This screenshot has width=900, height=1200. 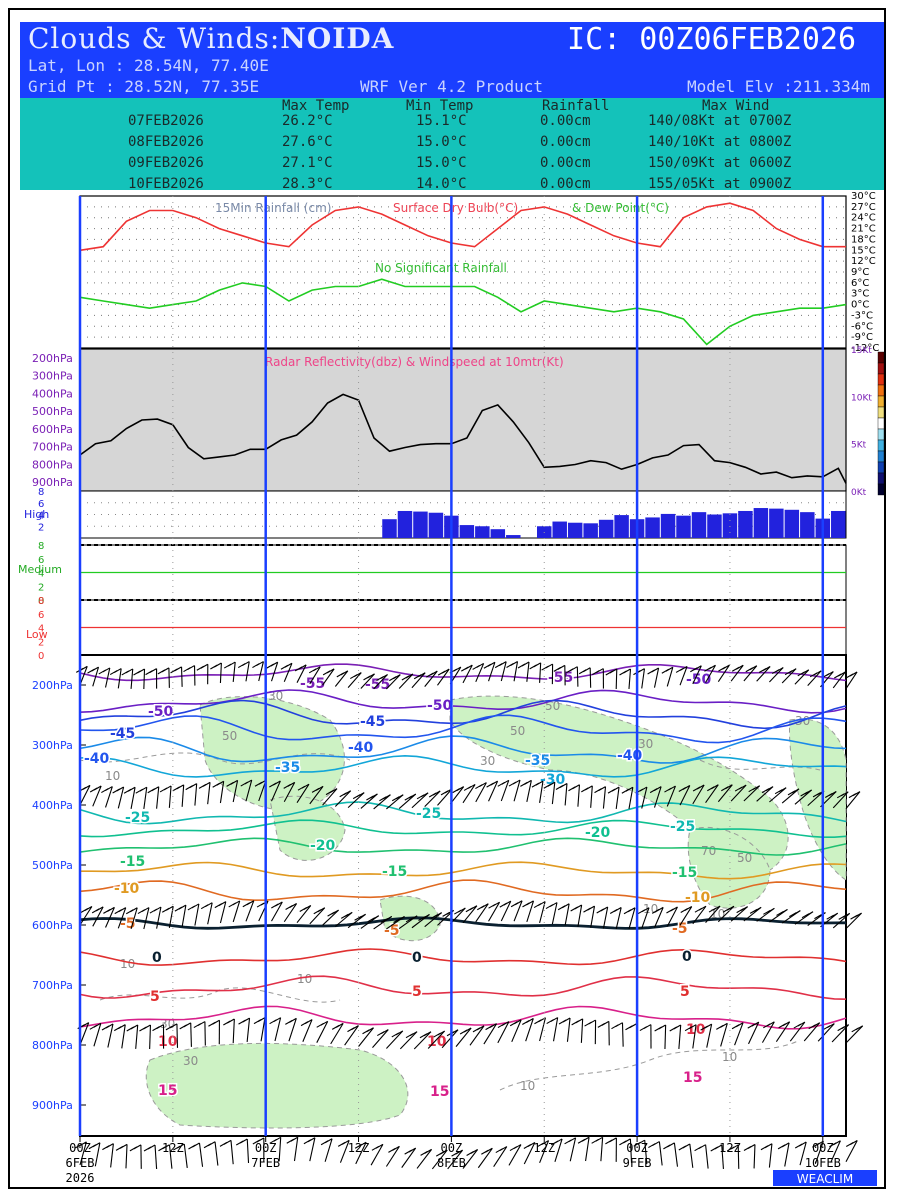 I want to click on isotherm-label: 5, so click(x=685, y=992).